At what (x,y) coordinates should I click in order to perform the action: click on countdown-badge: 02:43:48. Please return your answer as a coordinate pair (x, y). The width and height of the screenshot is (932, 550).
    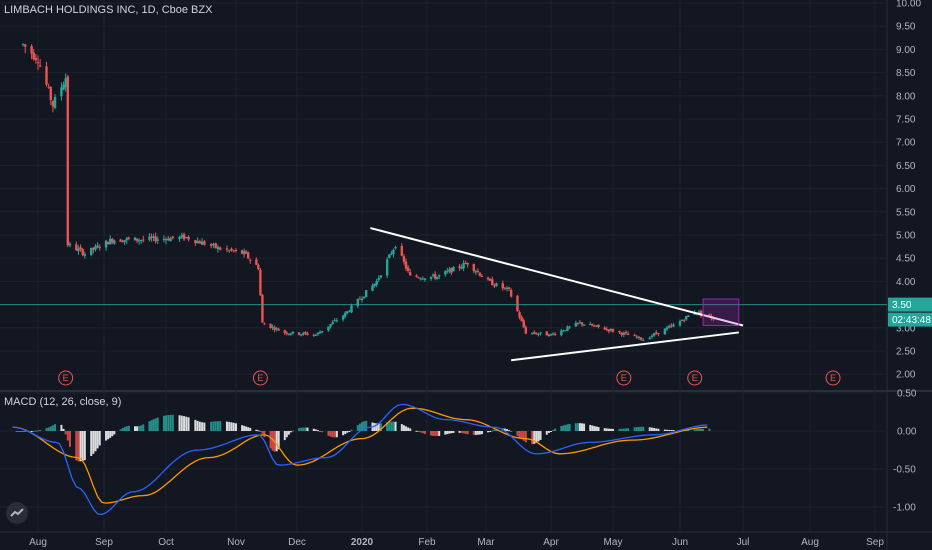
    Looking at the image, I should click on (910, 319).